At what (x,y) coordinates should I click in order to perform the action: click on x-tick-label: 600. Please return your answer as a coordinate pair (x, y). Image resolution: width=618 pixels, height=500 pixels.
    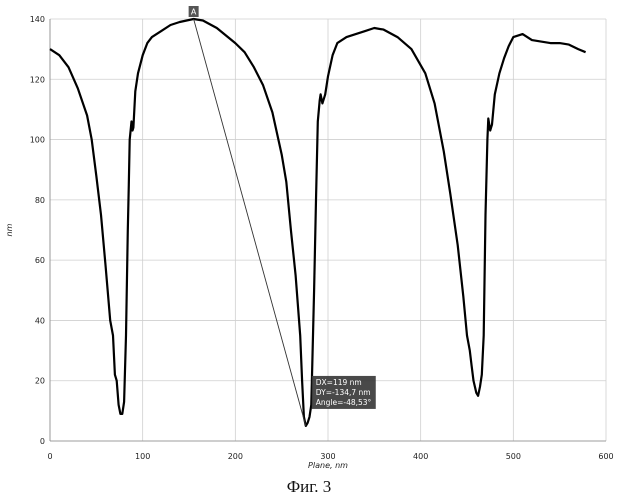
    Looking at the image, I should click on (605, 456).